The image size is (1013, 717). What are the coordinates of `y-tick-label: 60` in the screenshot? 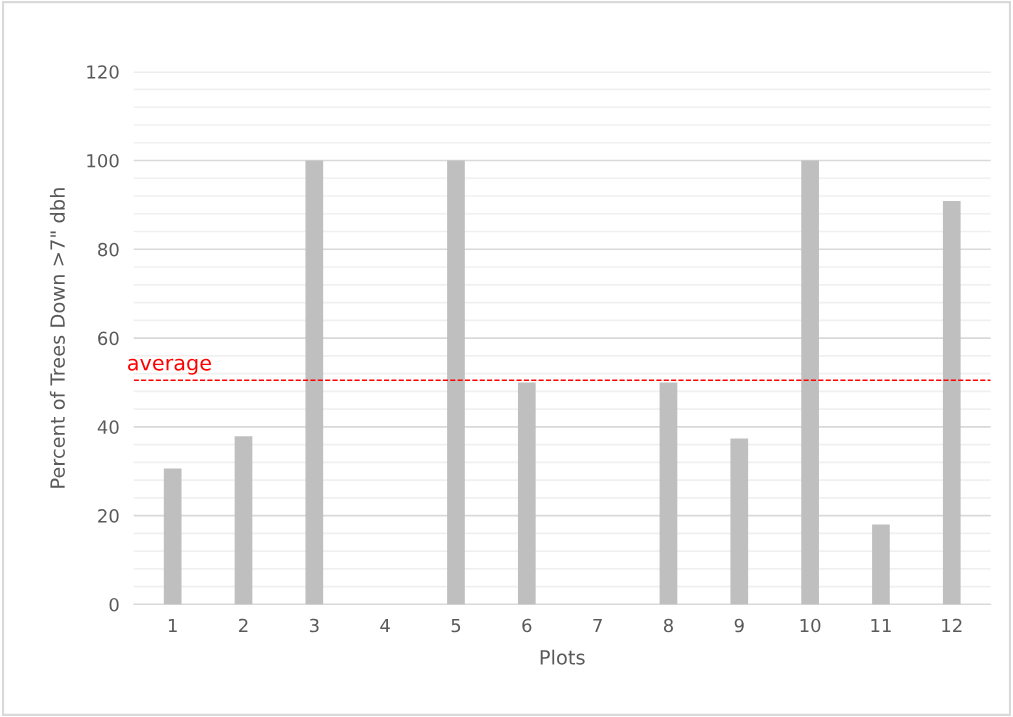 It's located at (108, 338).